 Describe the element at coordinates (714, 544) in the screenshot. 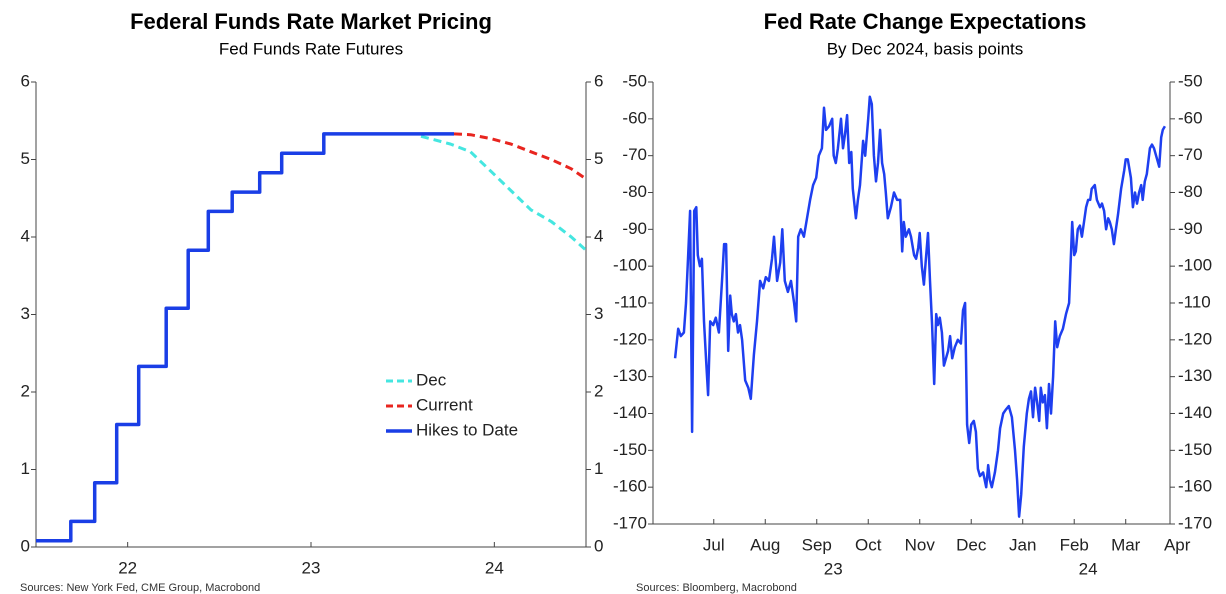

I see `x-tick-label: Jul` at that location.